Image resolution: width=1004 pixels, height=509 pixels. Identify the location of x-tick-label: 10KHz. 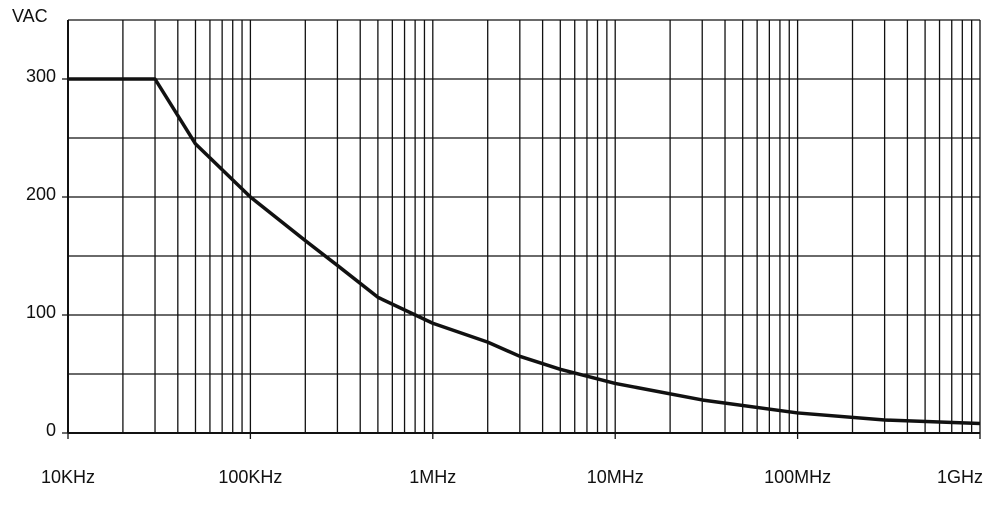
(68, 477).